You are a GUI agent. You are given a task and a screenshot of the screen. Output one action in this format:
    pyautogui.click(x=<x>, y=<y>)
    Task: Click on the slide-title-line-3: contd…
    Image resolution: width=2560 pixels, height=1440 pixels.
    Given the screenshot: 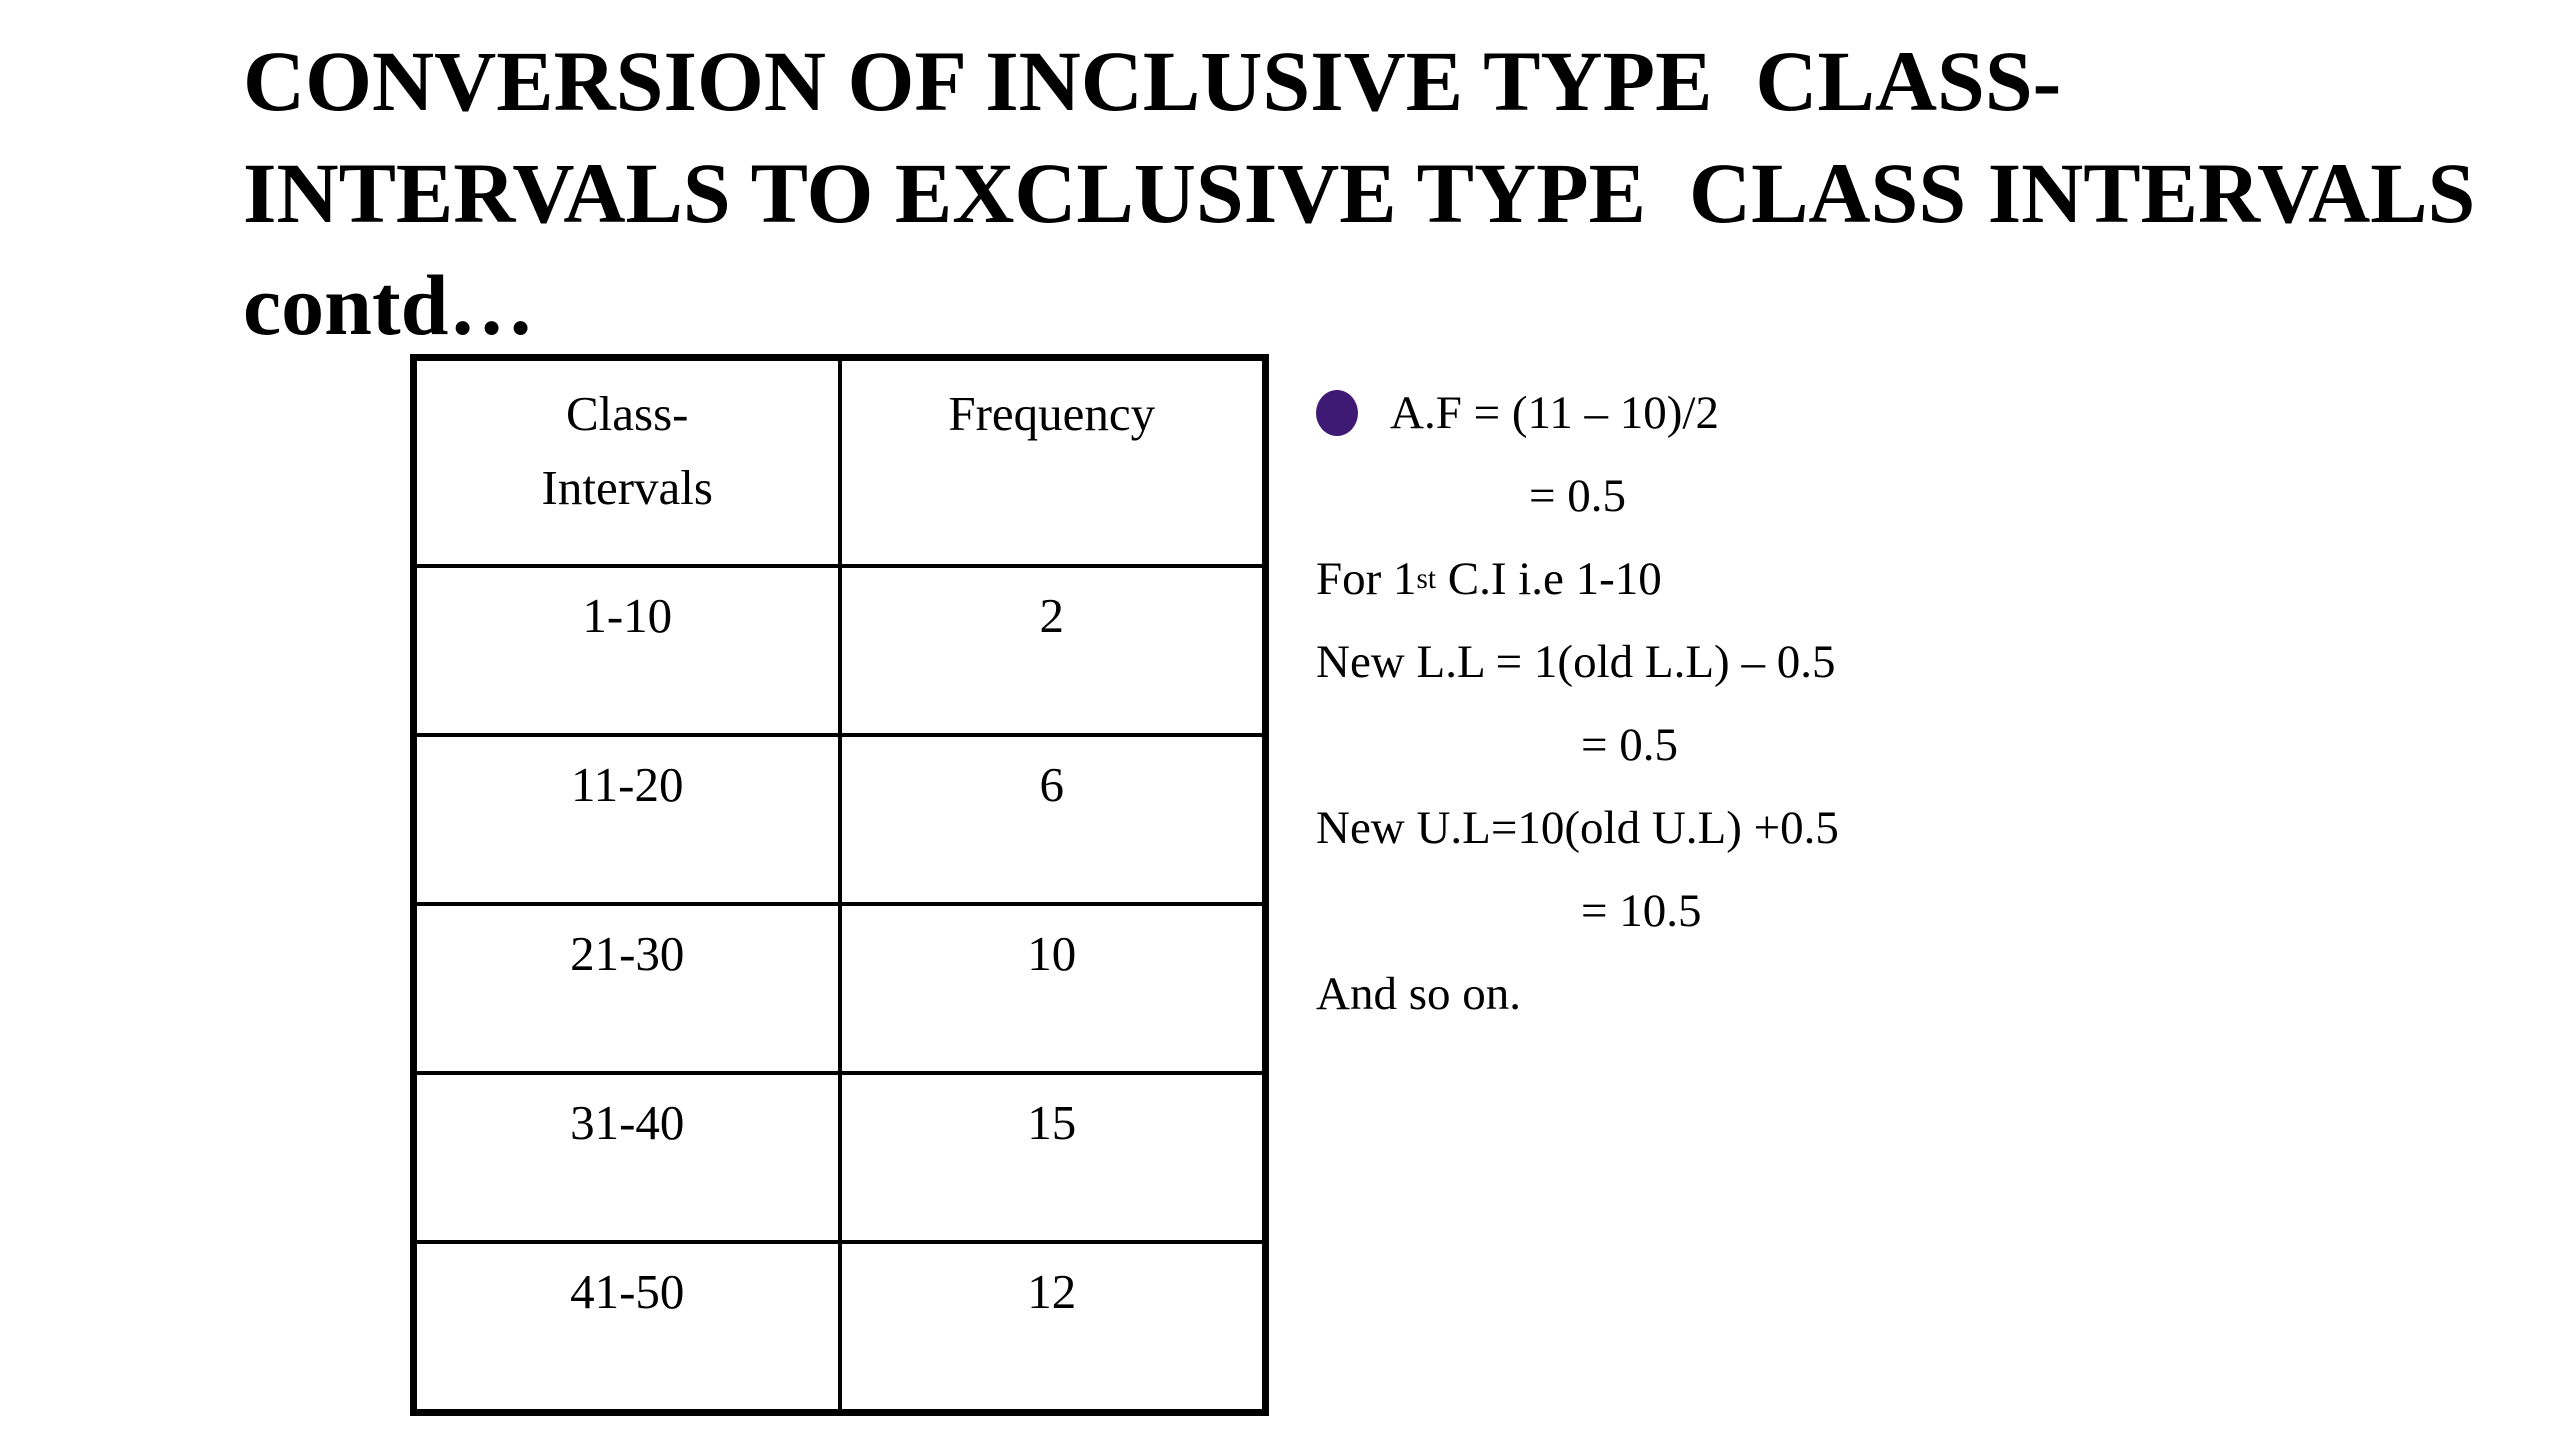 What is the action you would take?
    pyautogui.click(x=389, y=304)
    